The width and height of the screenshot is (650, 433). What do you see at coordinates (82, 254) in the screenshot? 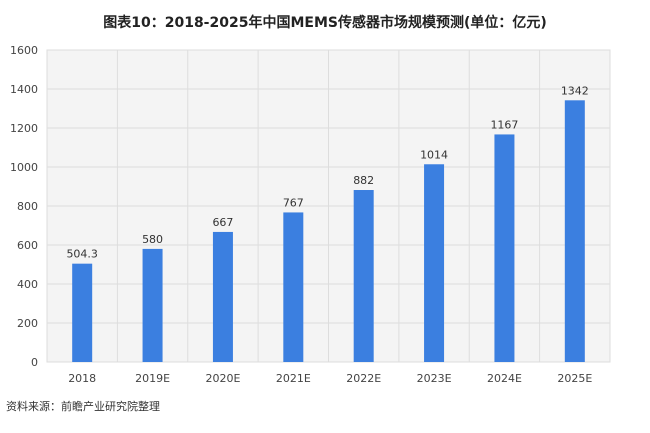
I see `data-label: 504.3` at bounding box center [82, 254].